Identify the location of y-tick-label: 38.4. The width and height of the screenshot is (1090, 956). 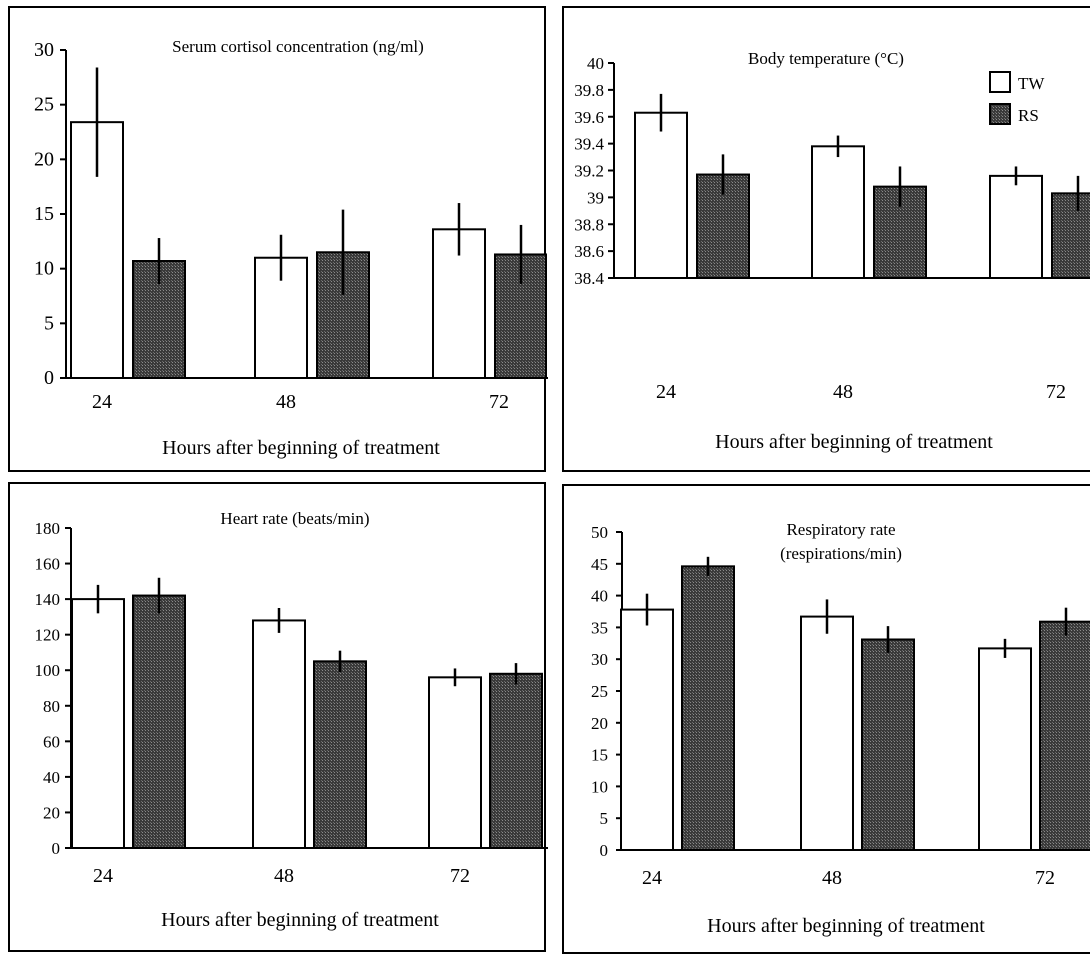
(589, 278).